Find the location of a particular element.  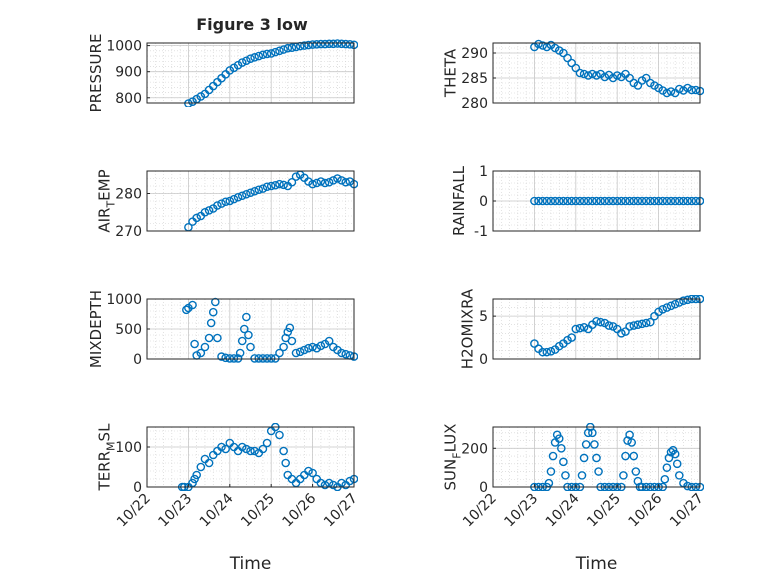

y-axis-label: TERRMSL is located at coordinates (107, 457).